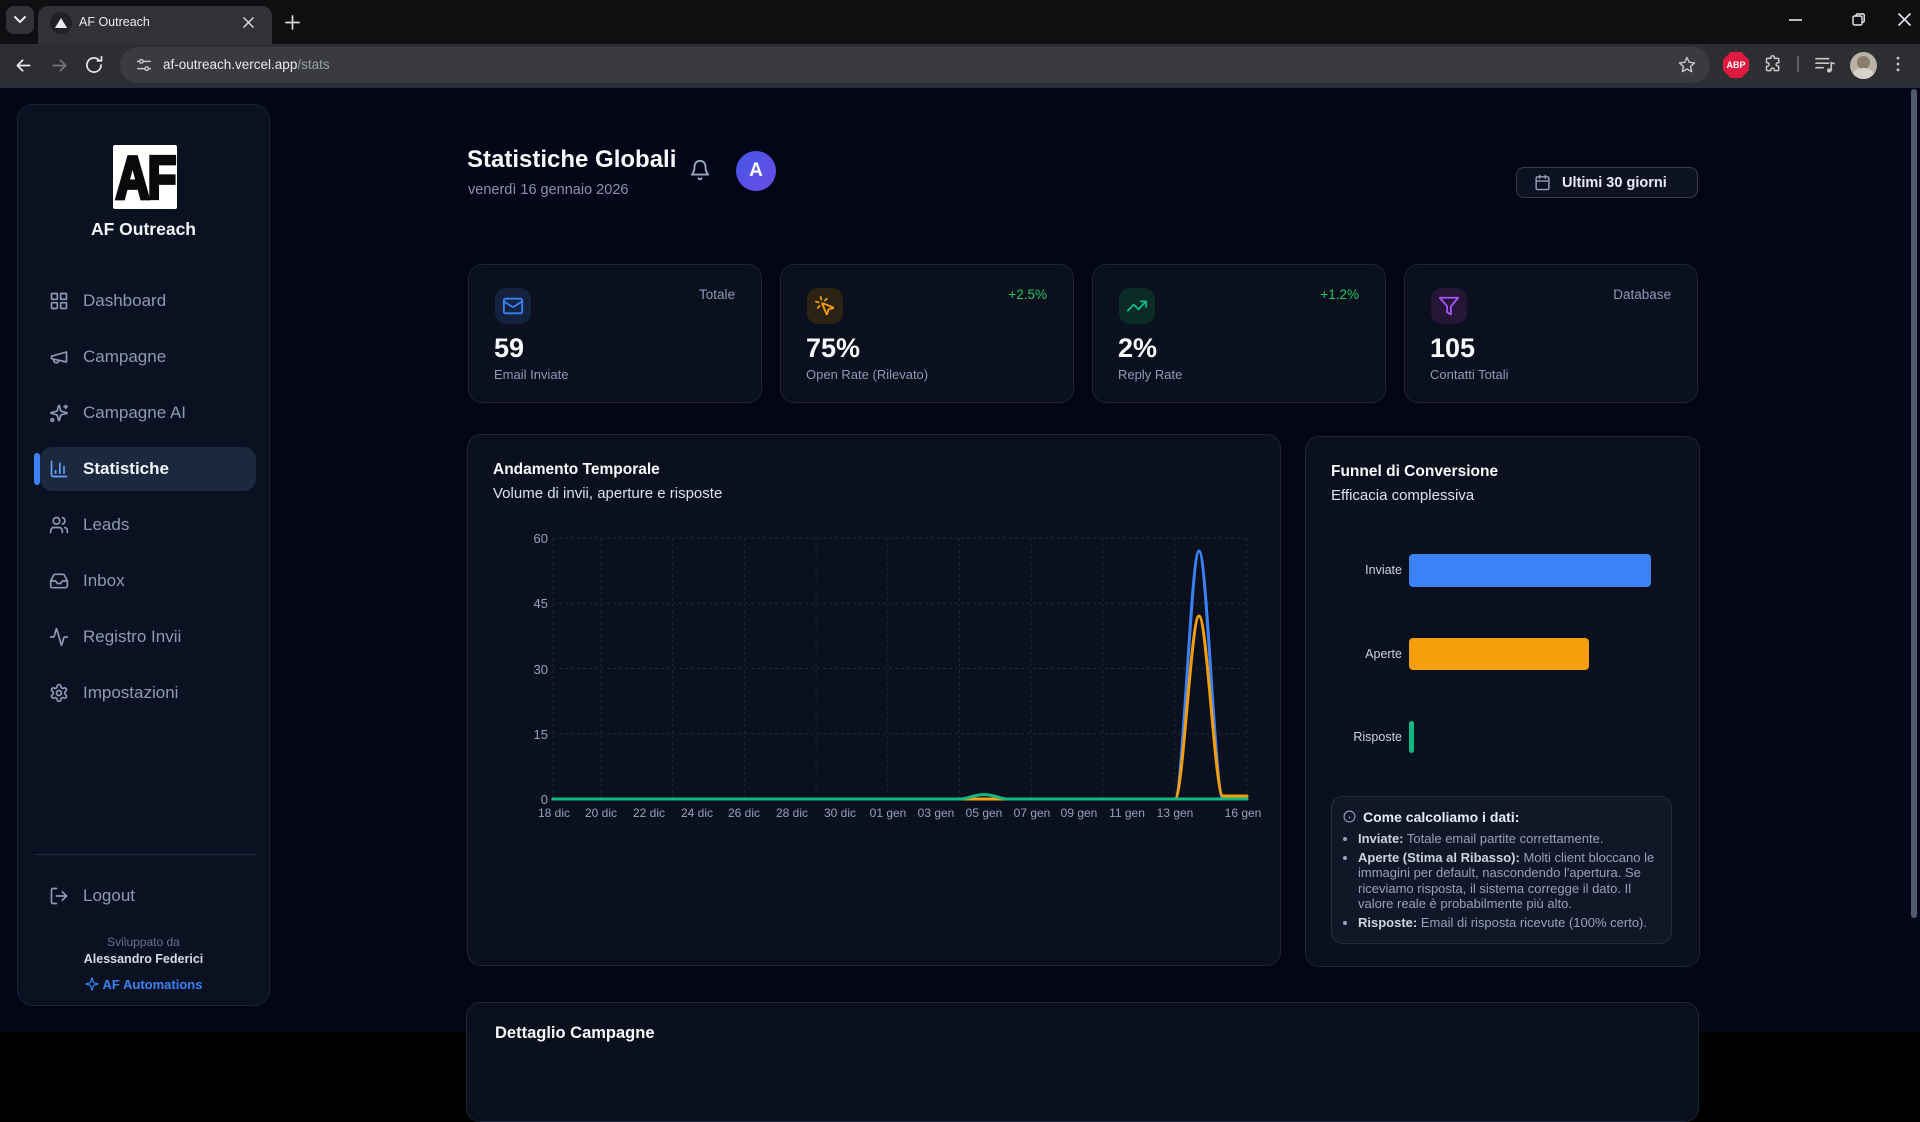  Describe the element at coordinates (840, 813) in the screenshot. I see `svg-text: 30 dic` at that location.